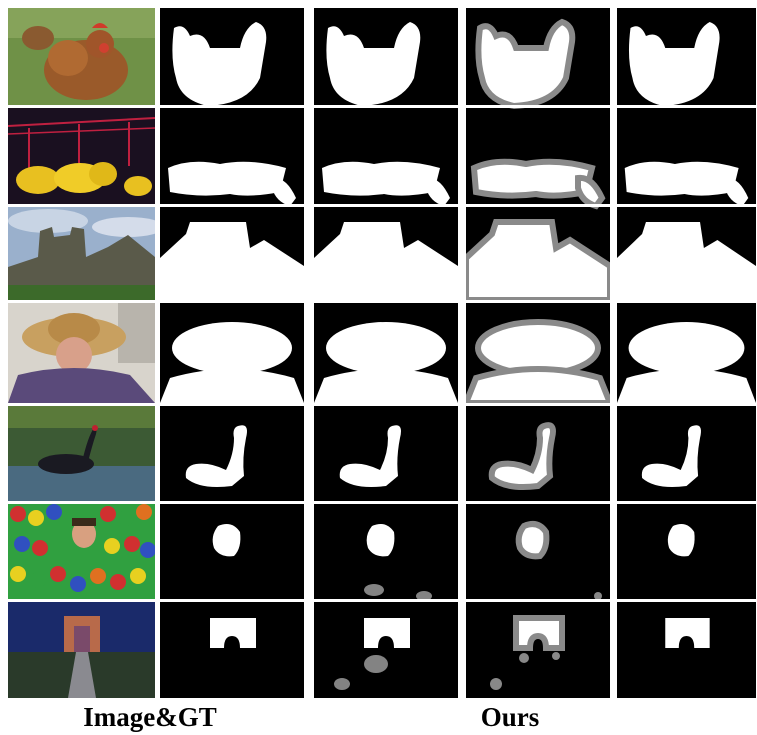 The image size is (757, 735). What do you see at coordinates (81, 253) in the screenshot?
I see `photo-castle` at bounding box center [81, 253].